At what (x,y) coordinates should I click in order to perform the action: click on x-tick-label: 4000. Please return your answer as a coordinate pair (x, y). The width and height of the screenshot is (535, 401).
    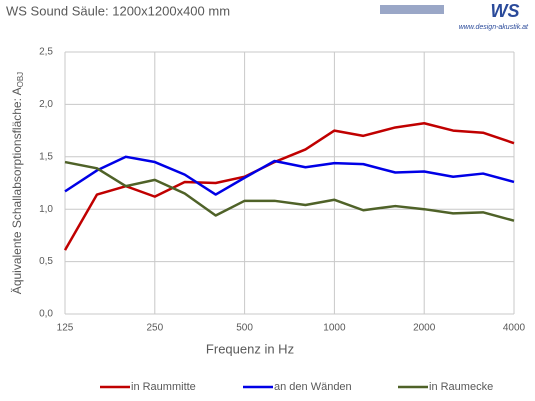
    Looking at the image, I should click on (514, 328).